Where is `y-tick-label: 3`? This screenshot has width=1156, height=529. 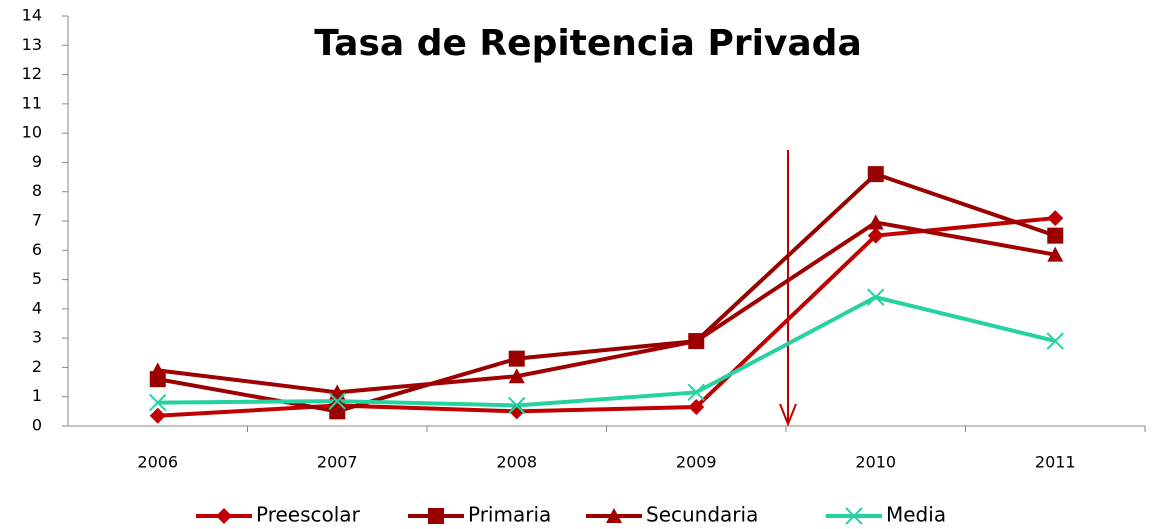
y-tick-label: 3 is located at coordinates (37, 337).